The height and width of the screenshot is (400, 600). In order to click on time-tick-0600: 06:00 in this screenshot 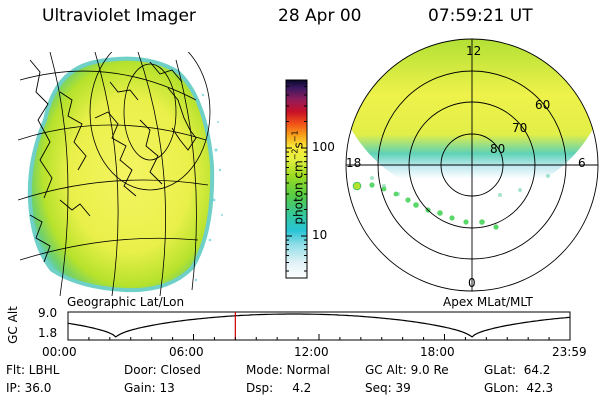, I will do `click(186, 352)`.